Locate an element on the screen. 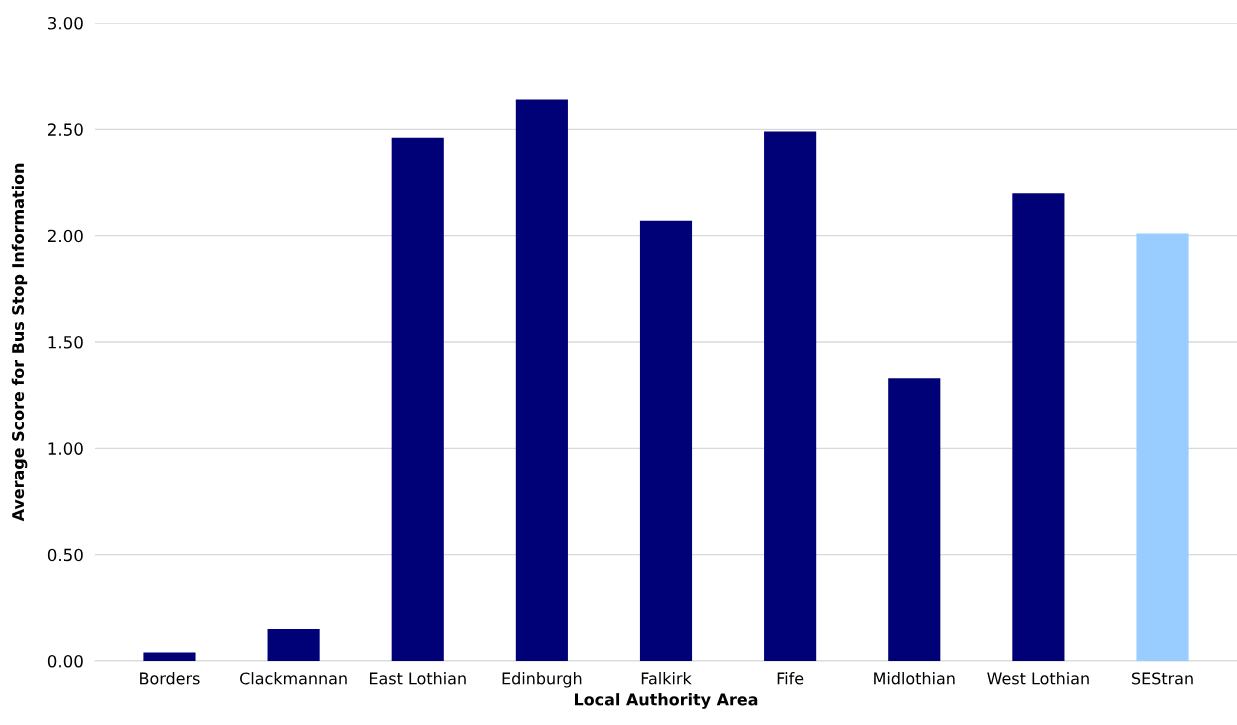  y-tick-label: 1.50 is located at coordinates (65, 342).